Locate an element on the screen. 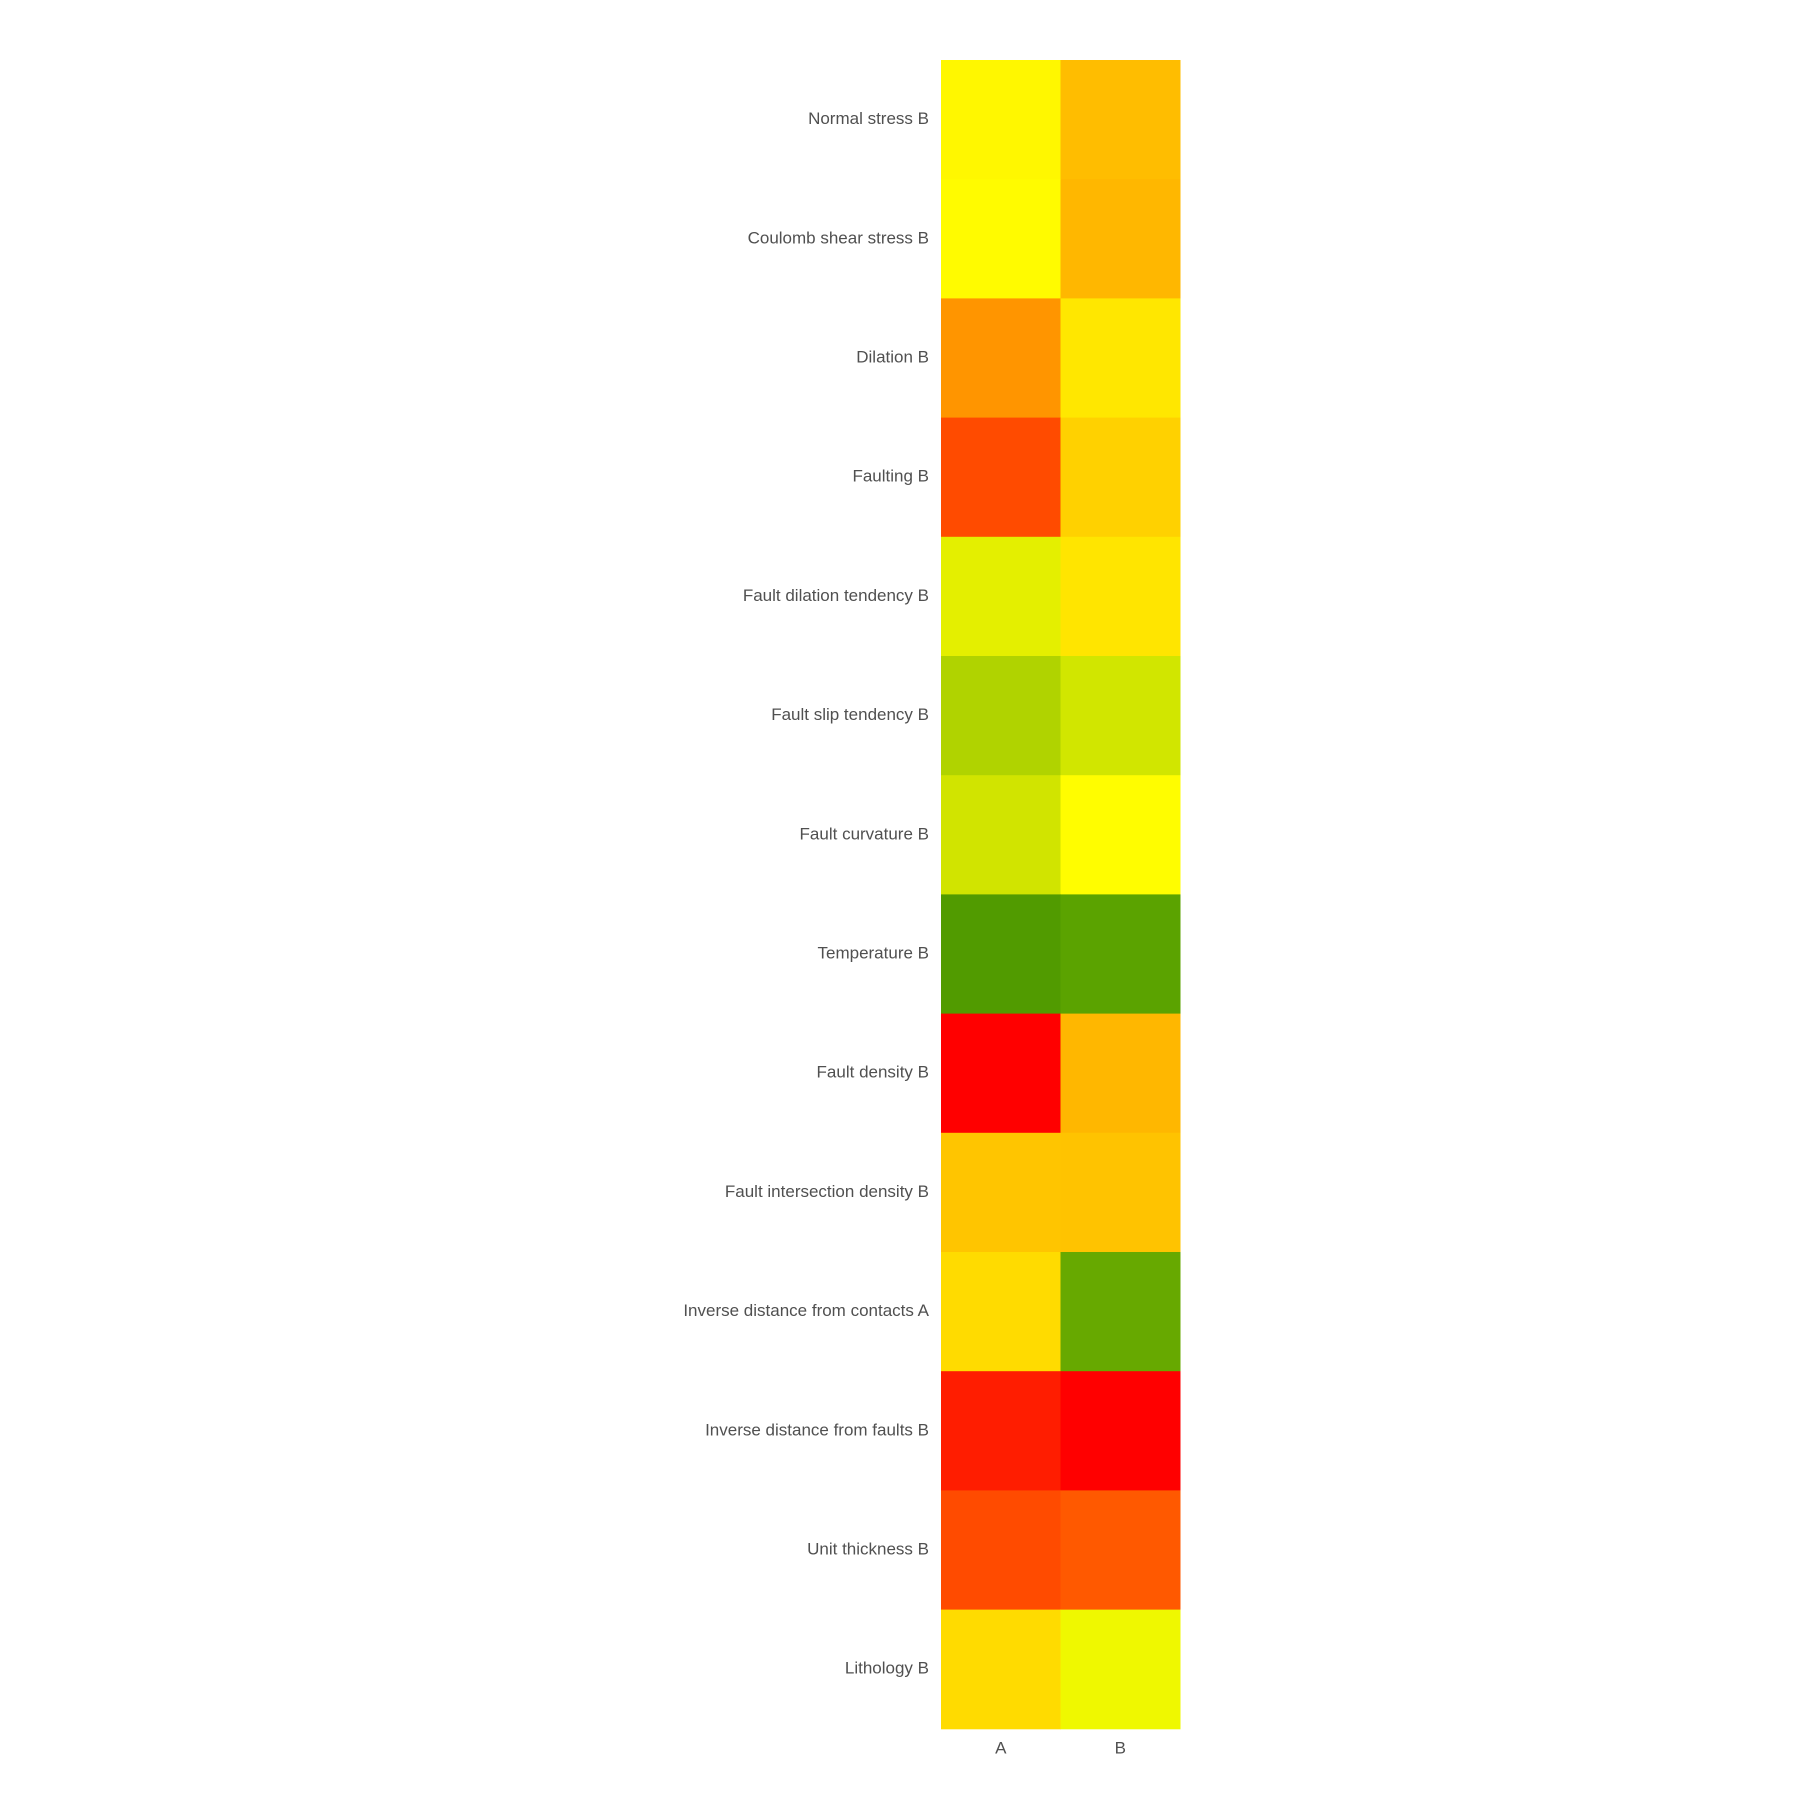 This screenshot has height=1800, width=1800. y-tick-label: Fault intersection density B is located at coordinates (827, 1191).